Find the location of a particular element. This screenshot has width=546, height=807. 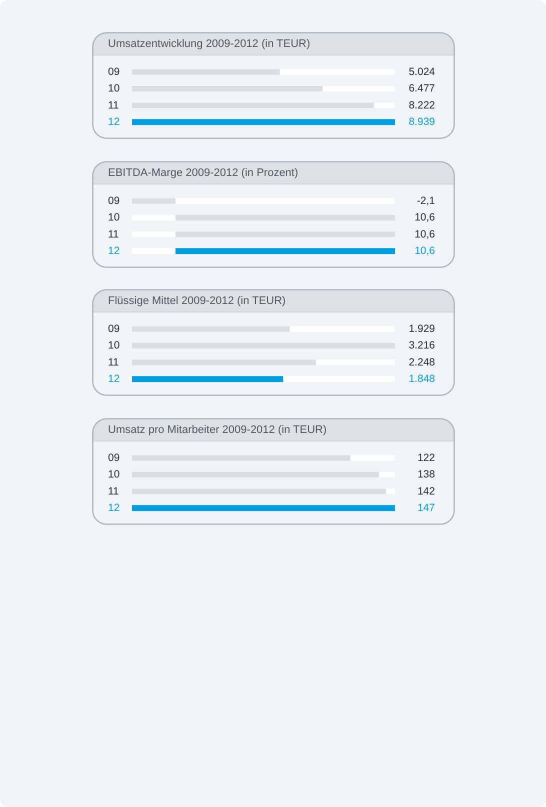

data-label: 2.248 is located at coordinates (422, 362).